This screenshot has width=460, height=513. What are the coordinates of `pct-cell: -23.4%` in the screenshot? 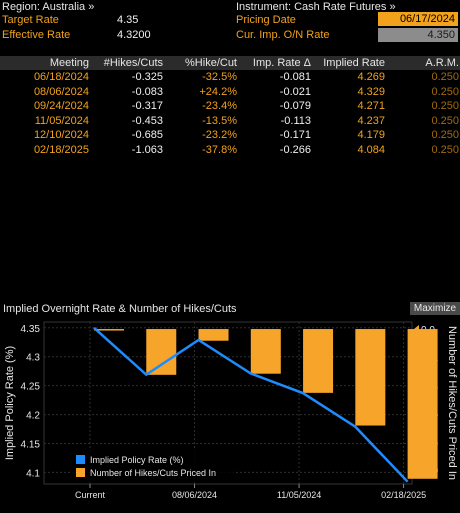 It's located at (219, 106).